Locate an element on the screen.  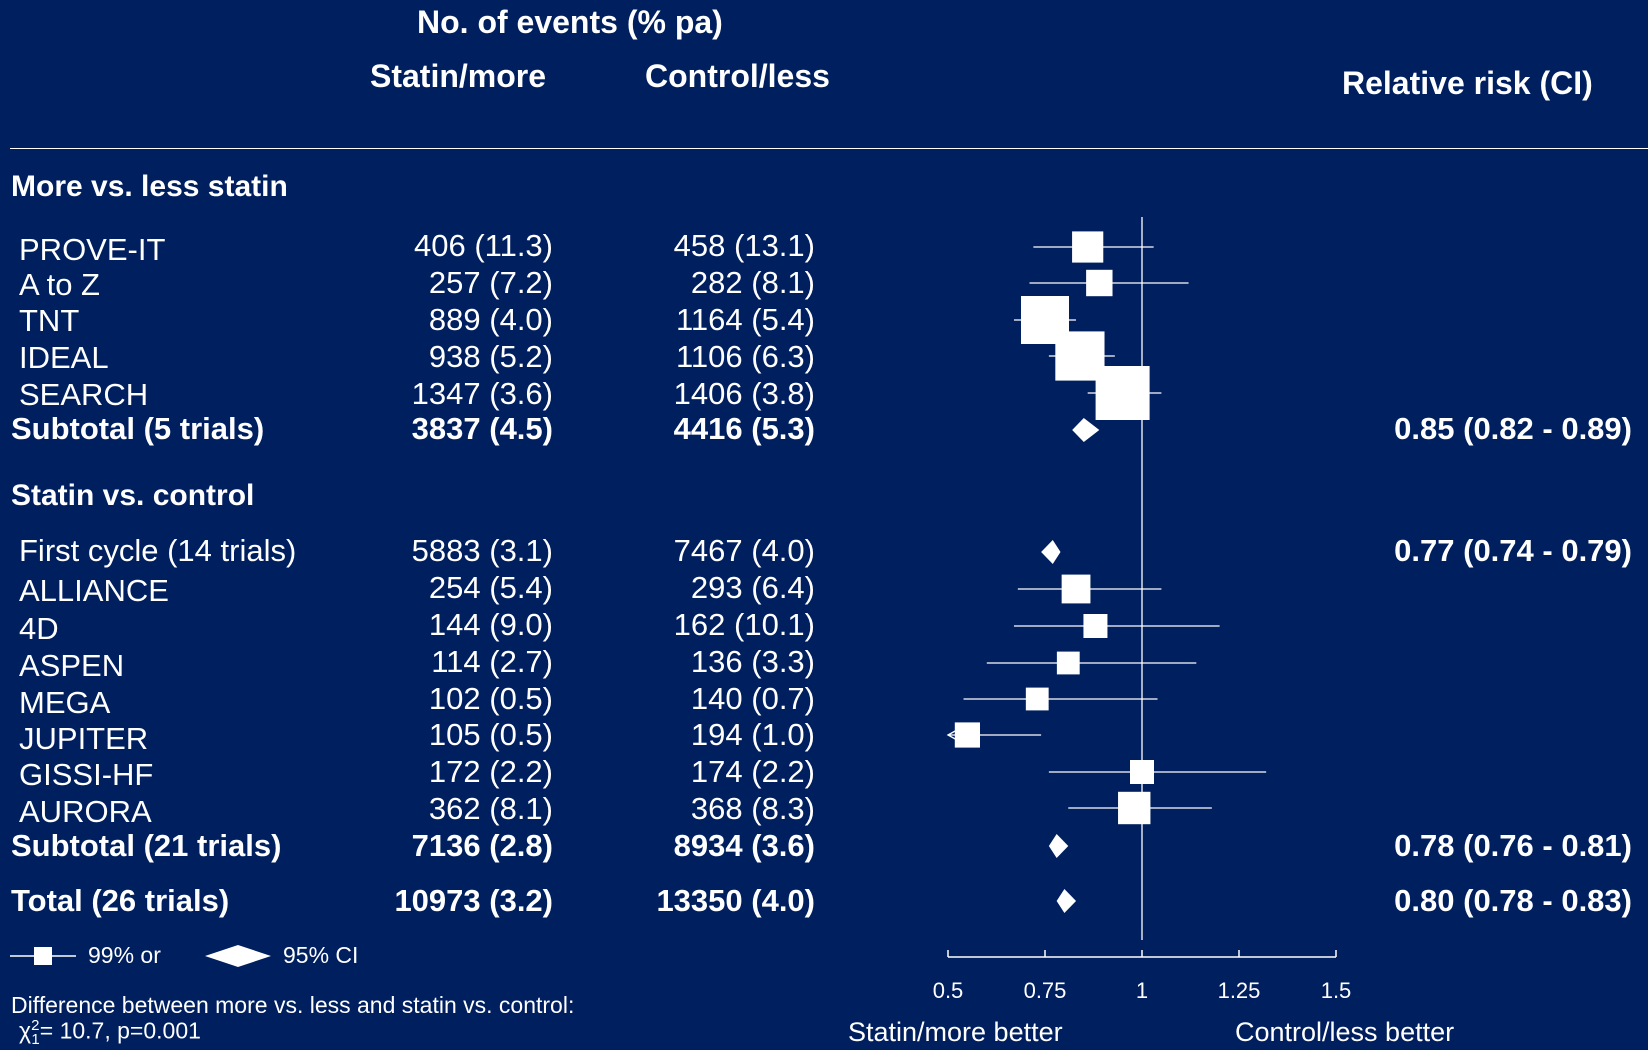
row-label: JUPITER is located at coordinates (84, 738).